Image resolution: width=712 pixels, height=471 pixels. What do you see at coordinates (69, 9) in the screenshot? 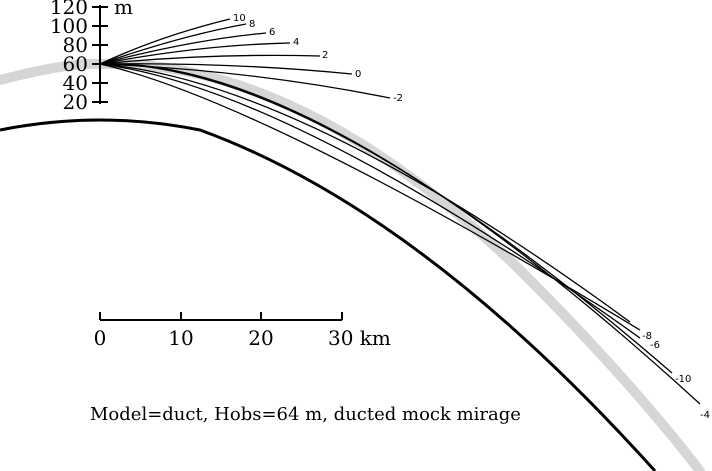
I see `height-tick-label: 120` at bounding box center [69, 9].